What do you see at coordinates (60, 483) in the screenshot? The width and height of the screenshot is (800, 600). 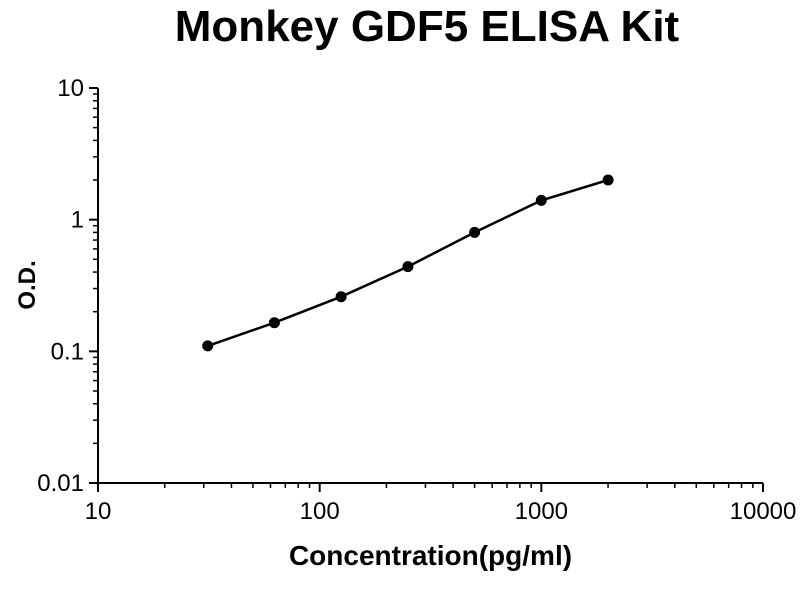 I see `y-tick-label: 0.01` at bounding box center [60, 483].